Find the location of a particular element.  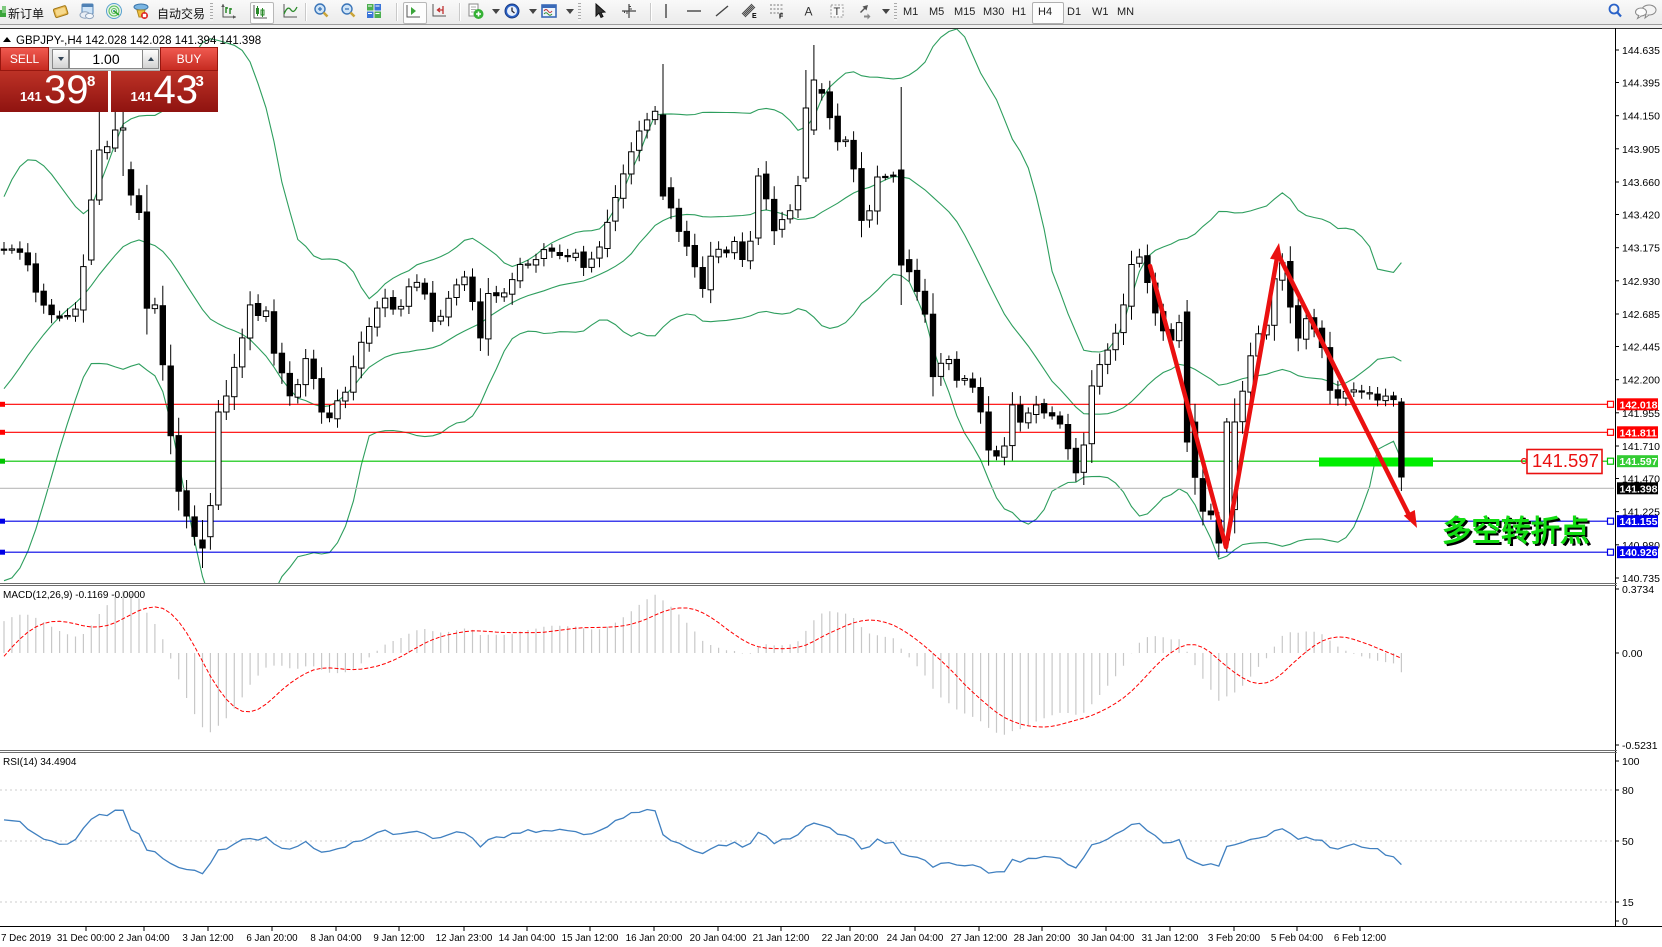

svg-text: 142.018 is located at coordinates (1639, 405).